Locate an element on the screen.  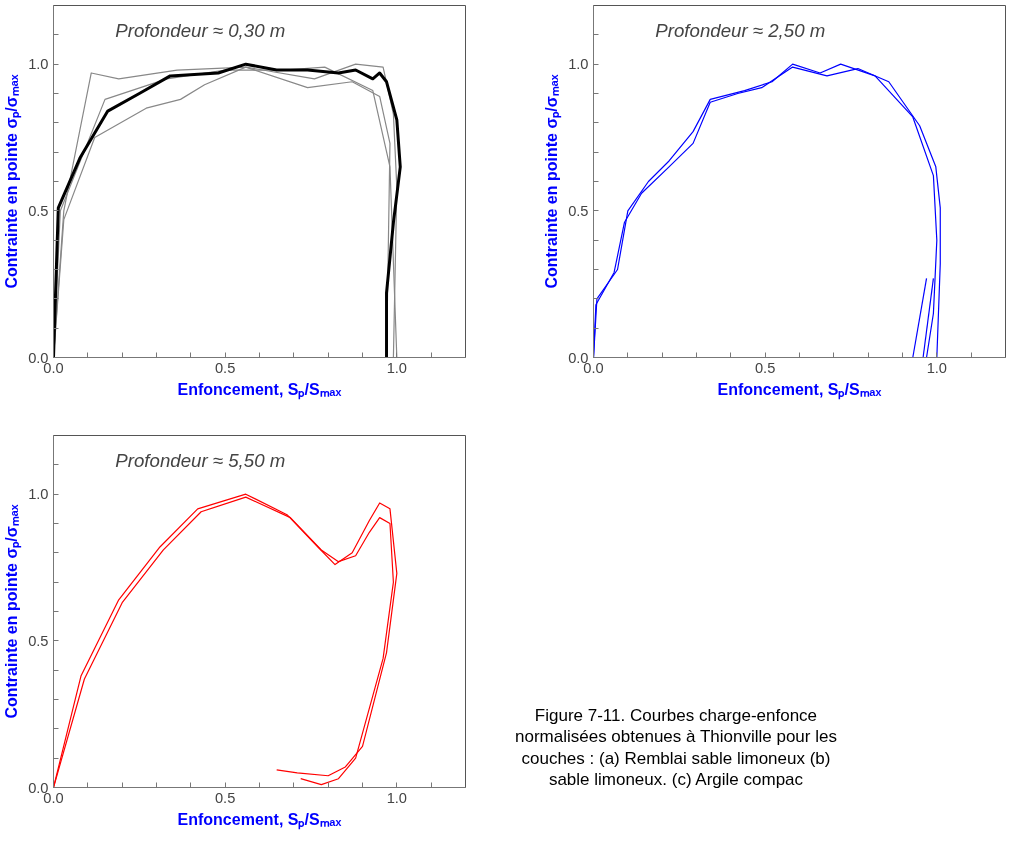
caption: Figure 7-11. Courbes charge-enfonce is located at coordinates (676, 716).